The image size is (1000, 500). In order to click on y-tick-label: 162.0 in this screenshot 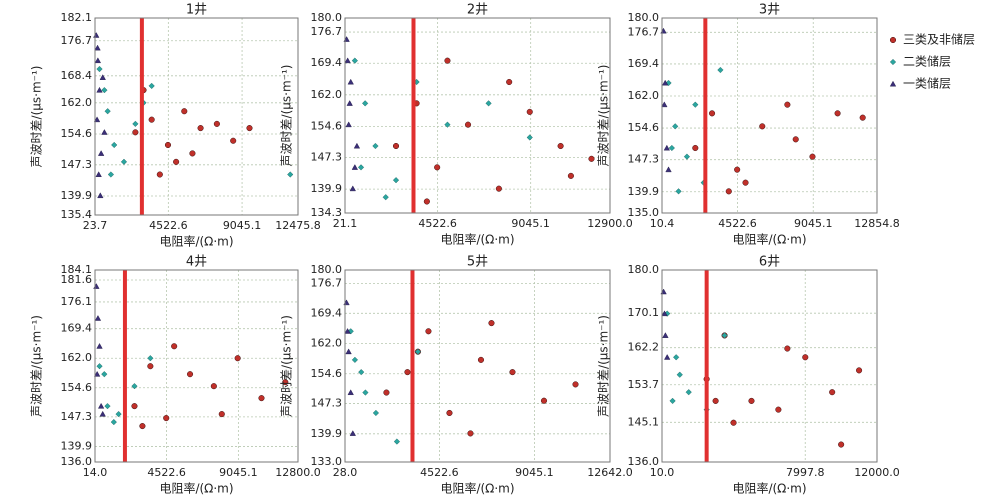, I will do `click(327, 343)`.